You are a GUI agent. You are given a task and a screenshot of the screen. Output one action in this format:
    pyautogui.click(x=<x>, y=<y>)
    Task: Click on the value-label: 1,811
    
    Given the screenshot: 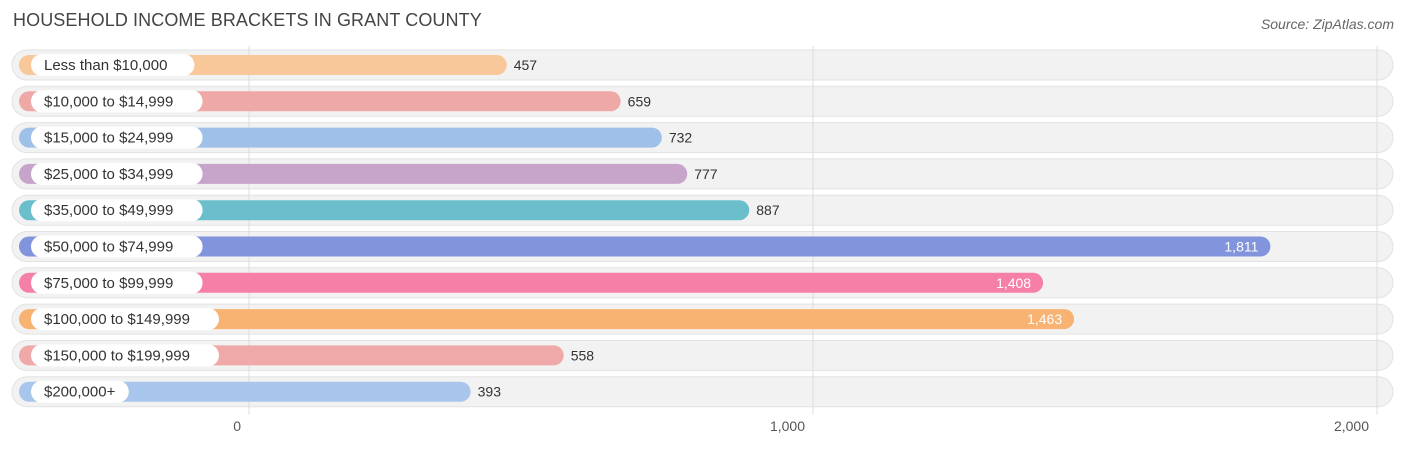 What is the action you would take?
    pyautogui.click(x=1241, y=247)
    